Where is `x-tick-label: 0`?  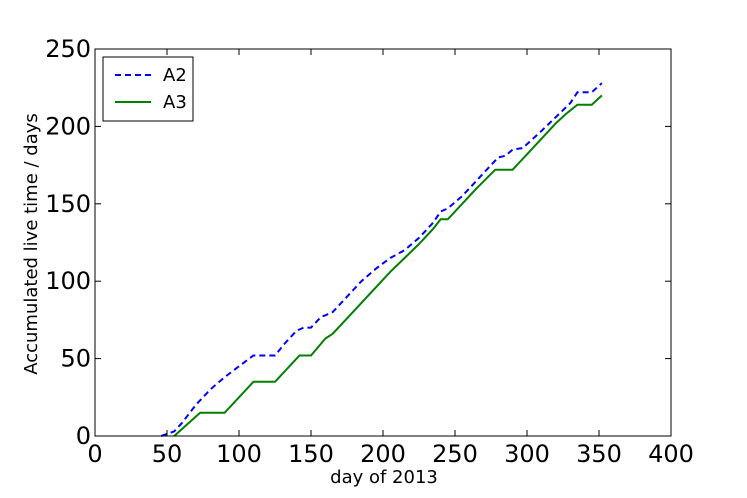 x-tick-label: 0 is located at coordinates (94, 454).